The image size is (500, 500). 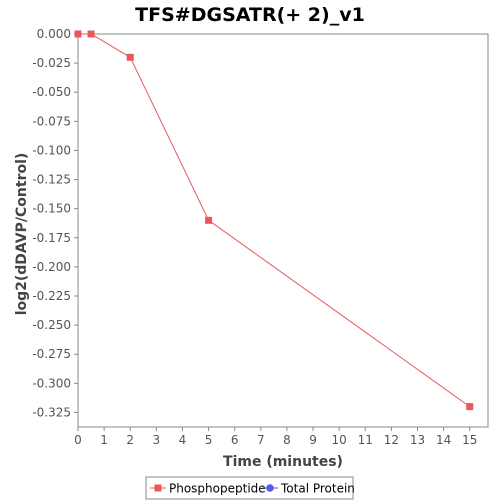 I want to click on chart-title: TFS#DGSATR(+ 2)_v1, so click(x=250, y=15).